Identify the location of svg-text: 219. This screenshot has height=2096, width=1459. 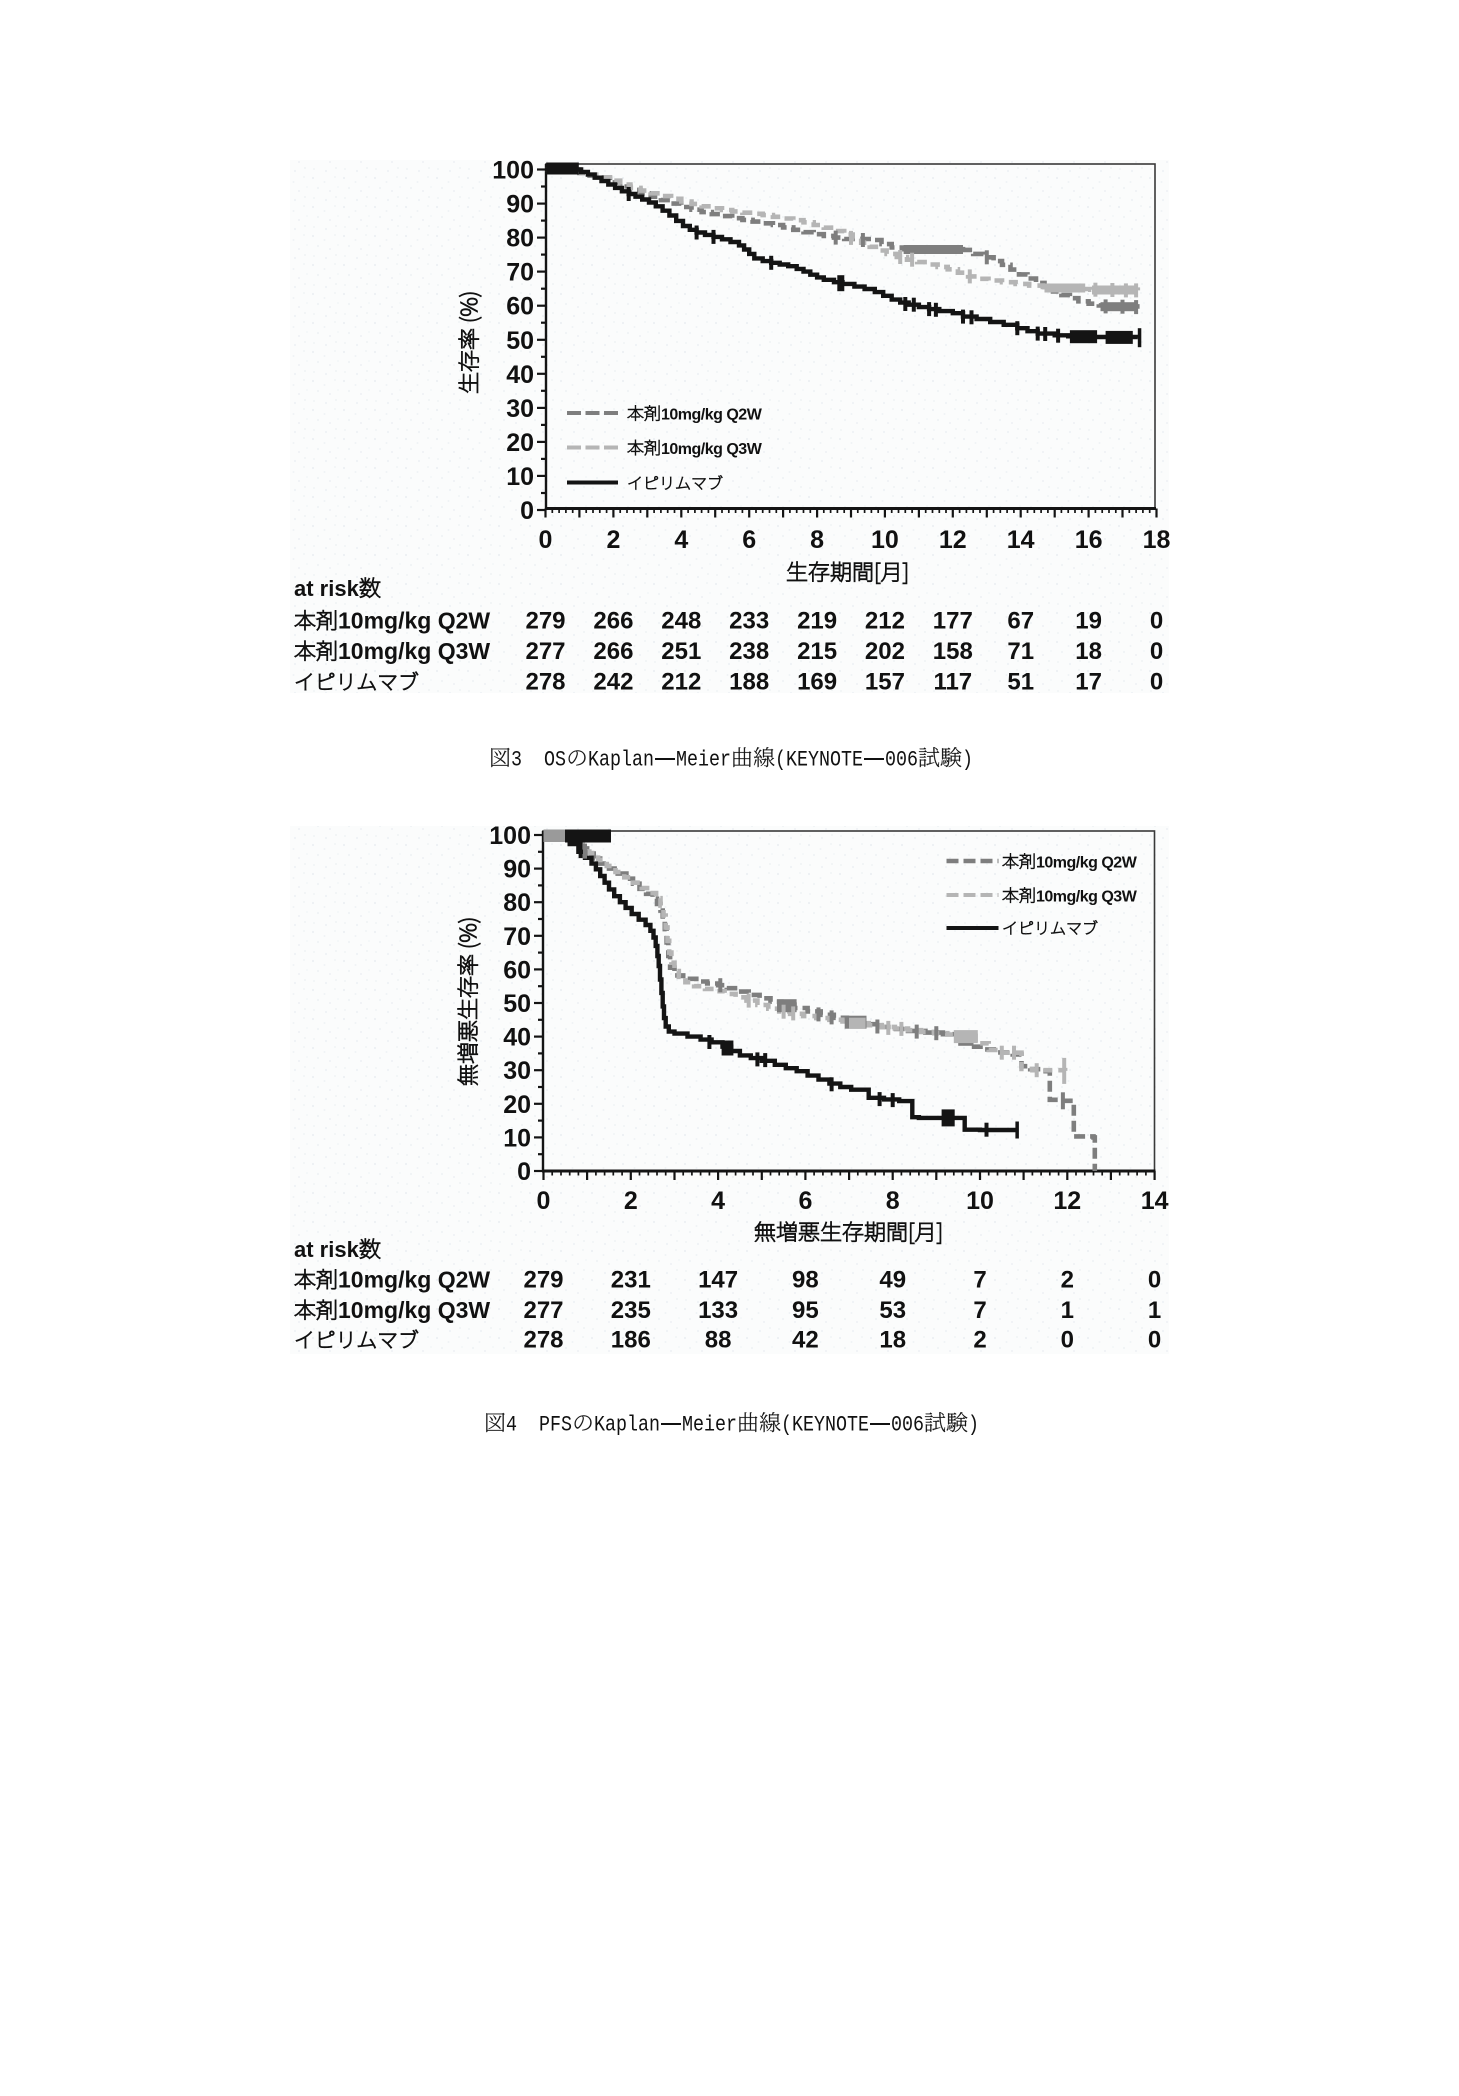
(817, 621).